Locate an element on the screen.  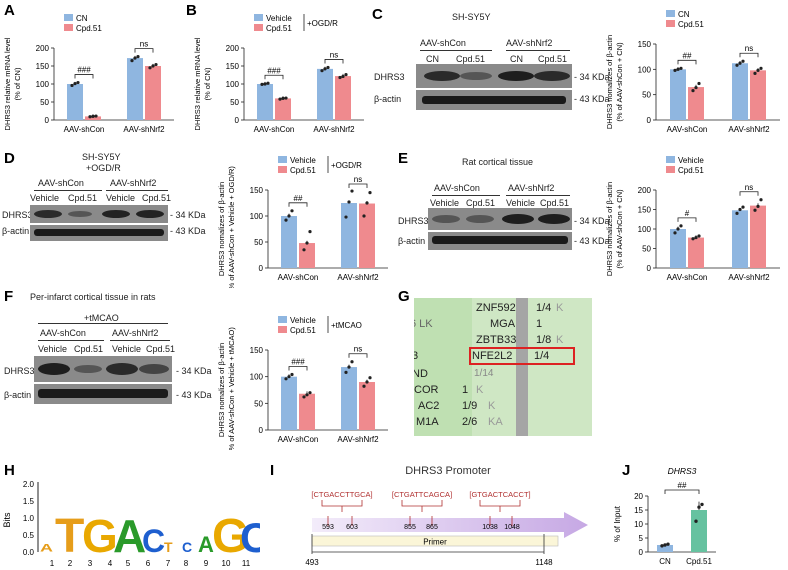
legend-extra: +tMCAO is located at coordinates (346, 325).